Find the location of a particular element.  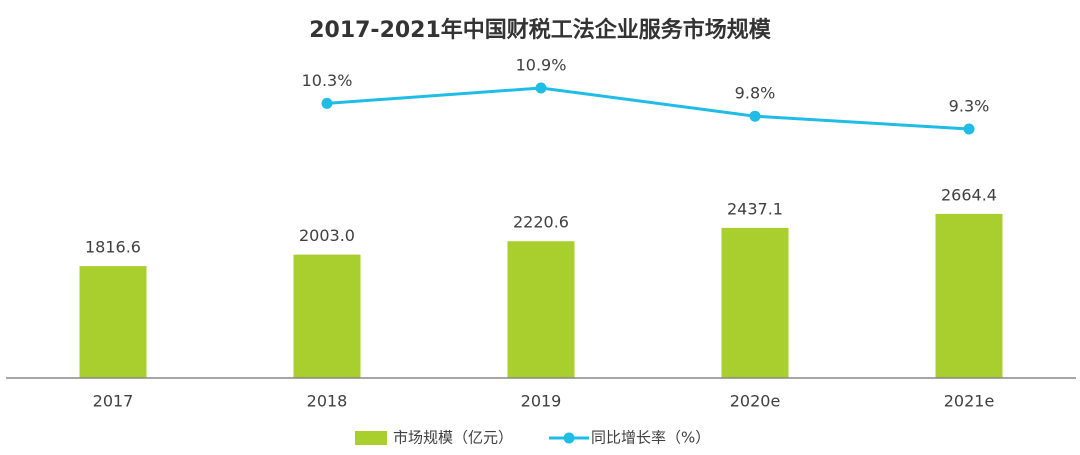

x-tick-label: 2017 is located at coordinates (113, 401).